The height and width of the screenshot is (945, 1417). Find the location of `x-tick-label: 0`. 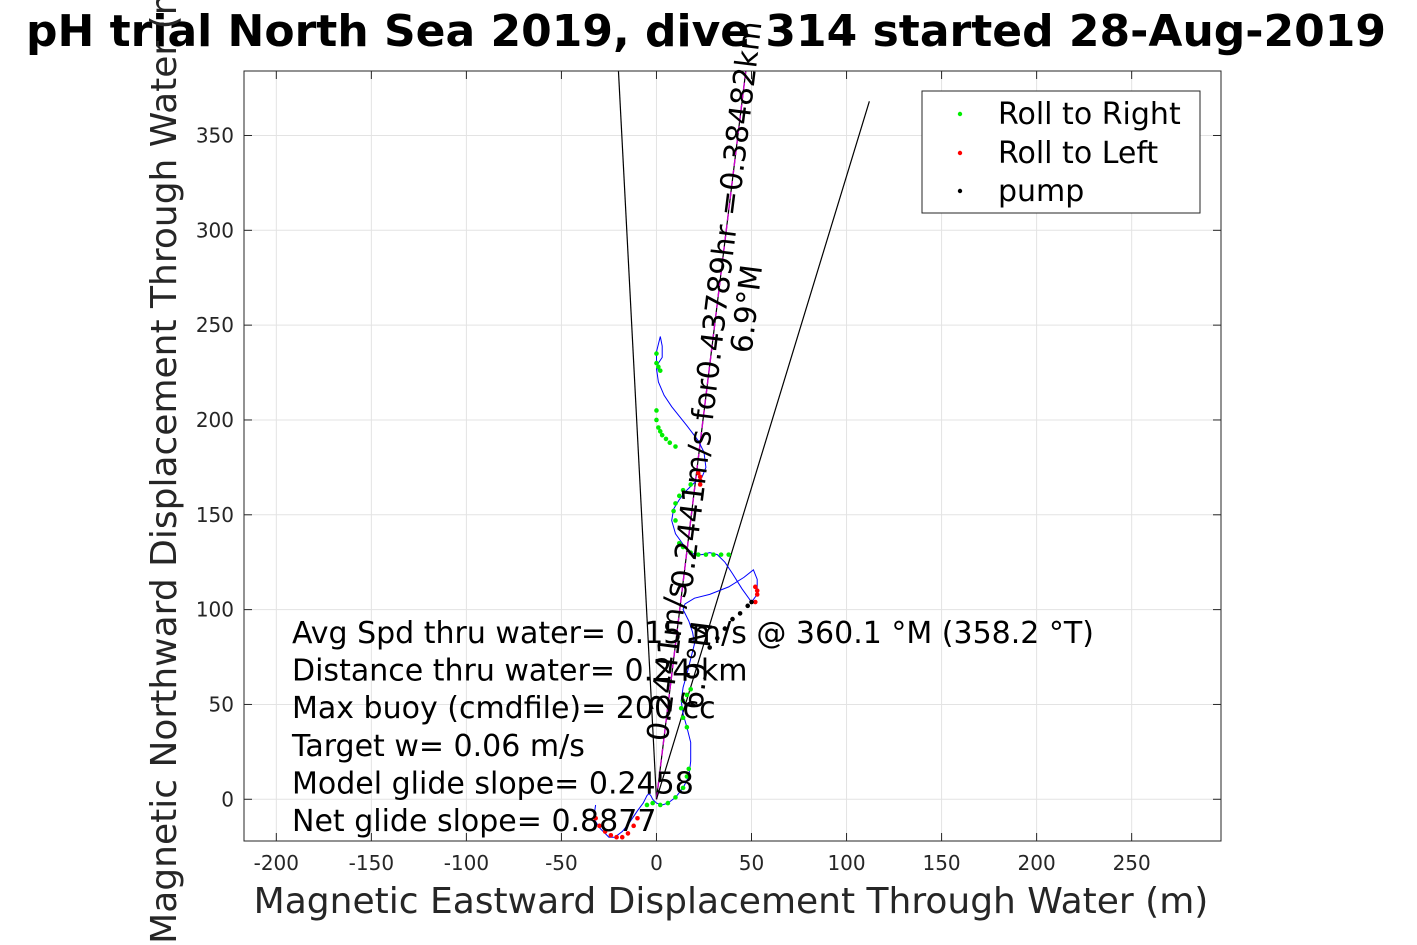

x-tick-label: 0 is located at coordinates (656, 863).